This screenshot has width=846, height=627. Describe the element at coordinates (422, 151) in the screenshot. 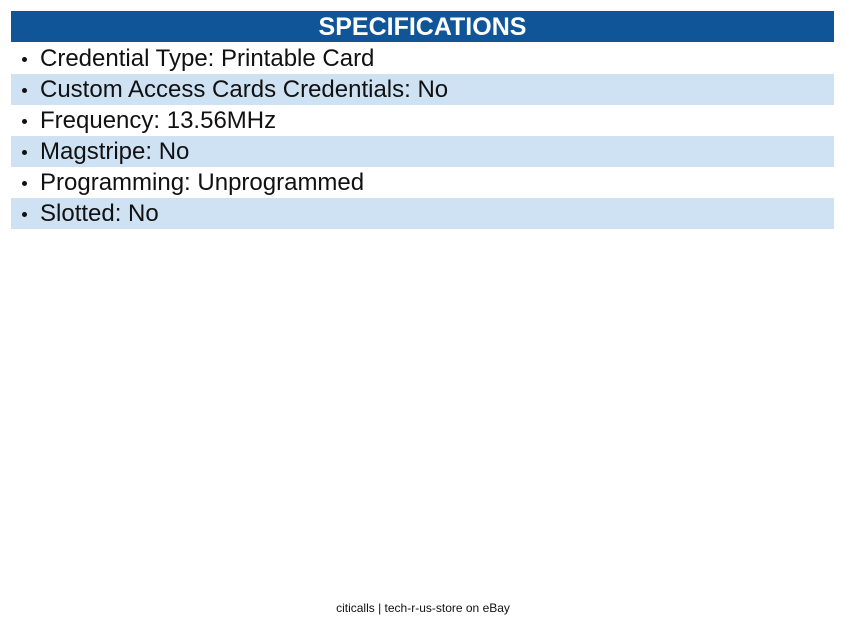

I see `spec-row: Magstripe: No` at that location.